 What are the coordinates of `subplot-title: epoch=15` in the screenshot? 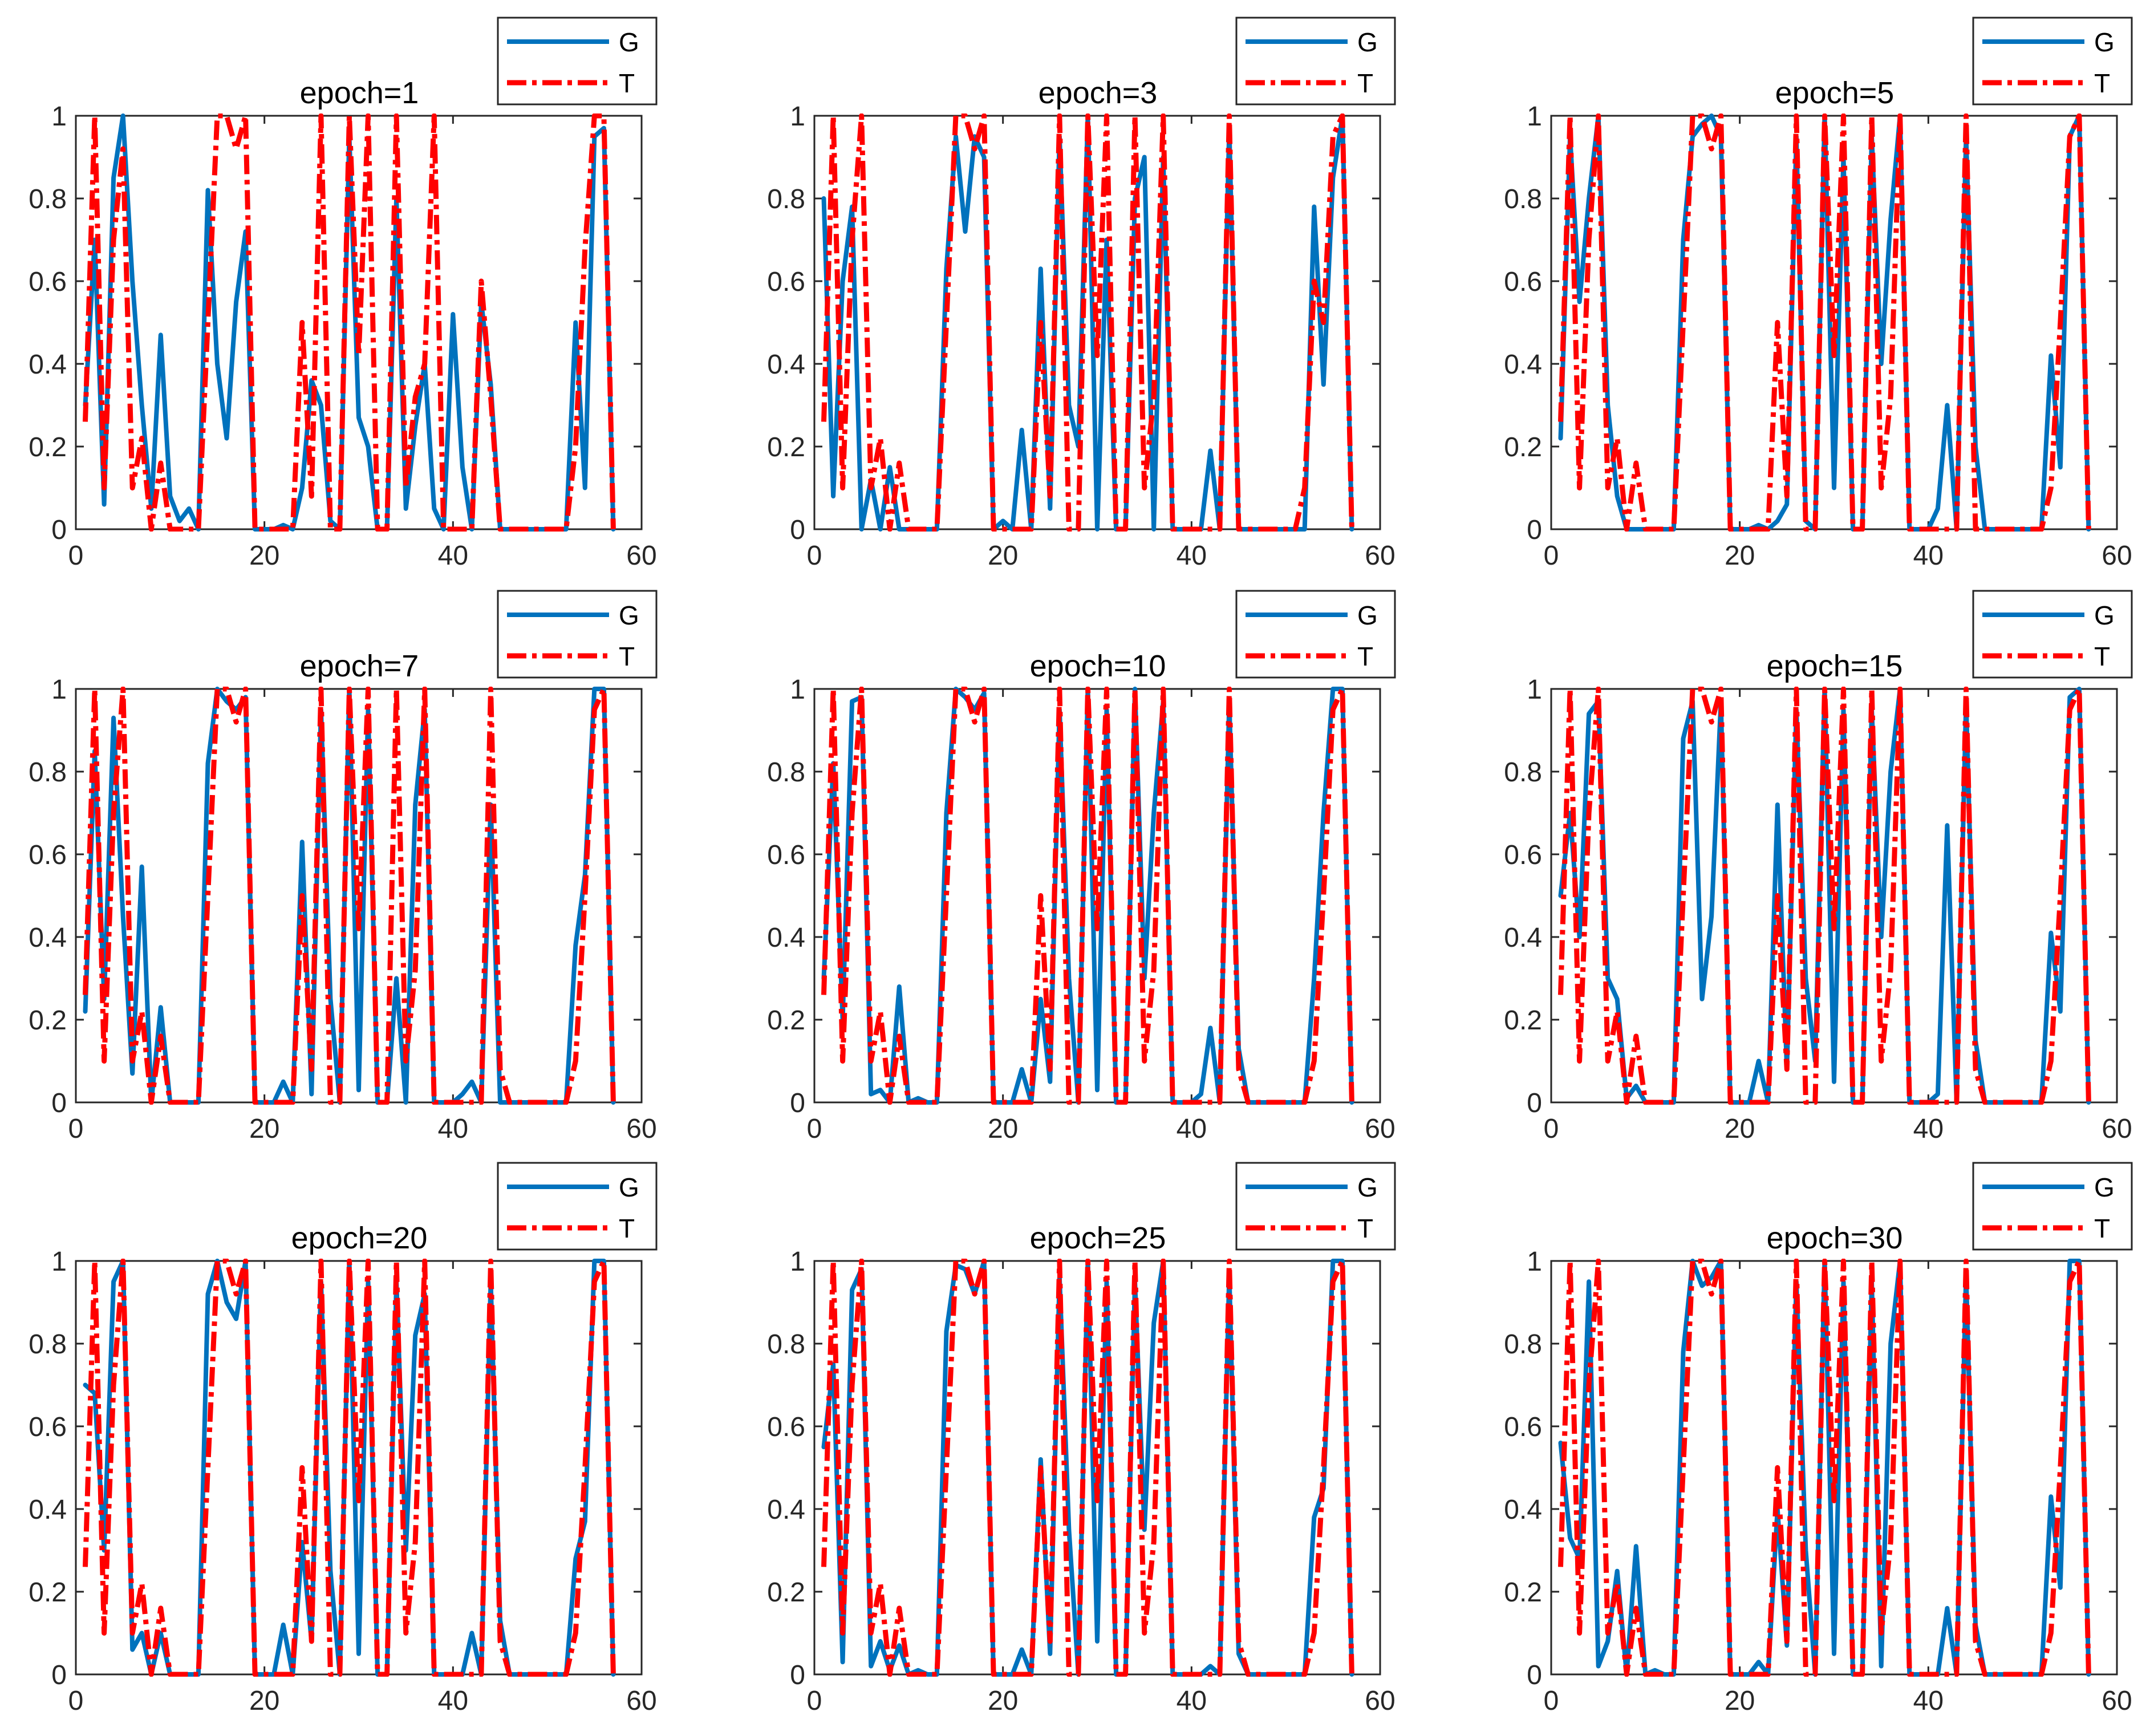 It's located at (1835, 666).